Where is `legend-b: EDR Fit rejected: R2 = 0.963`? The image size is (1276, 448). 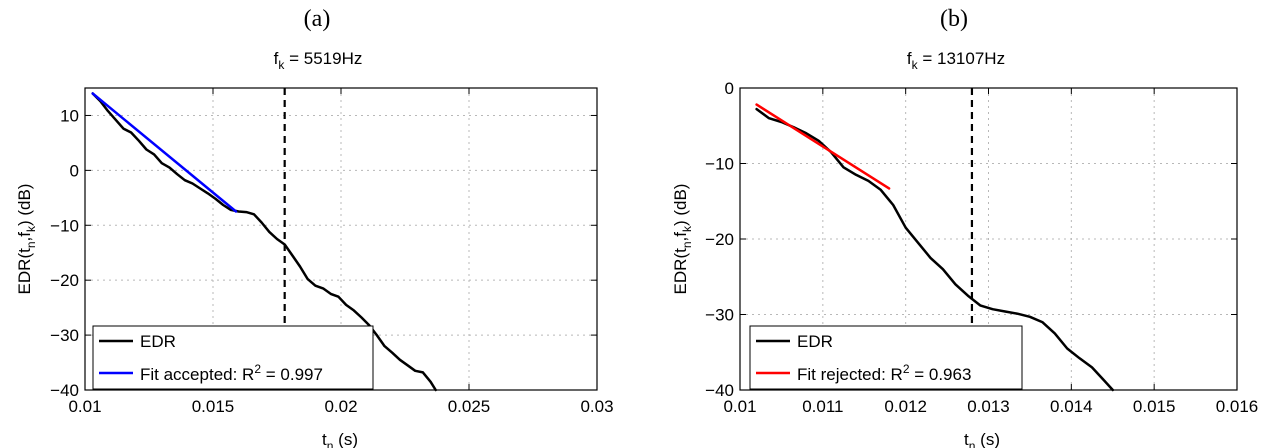 legend-b: EDR Fit rejected: R2 = 0.963 is located at coordinates (886, 357).